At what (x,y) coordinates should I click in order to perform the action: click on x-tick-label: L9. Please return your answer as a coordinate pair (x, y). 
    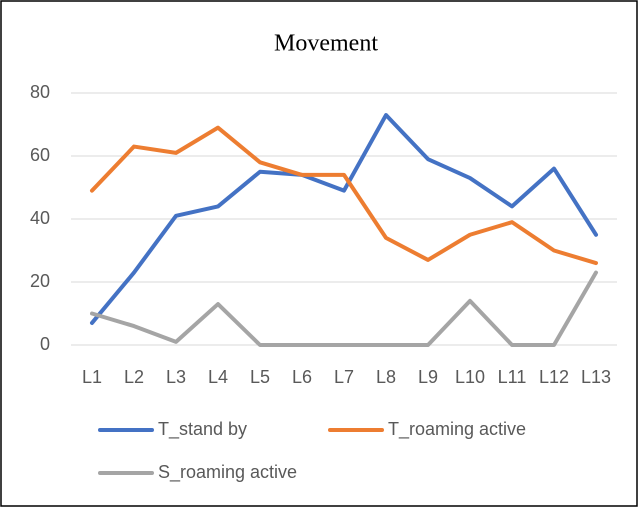
    Looking at the image, I should click on (428, 377).